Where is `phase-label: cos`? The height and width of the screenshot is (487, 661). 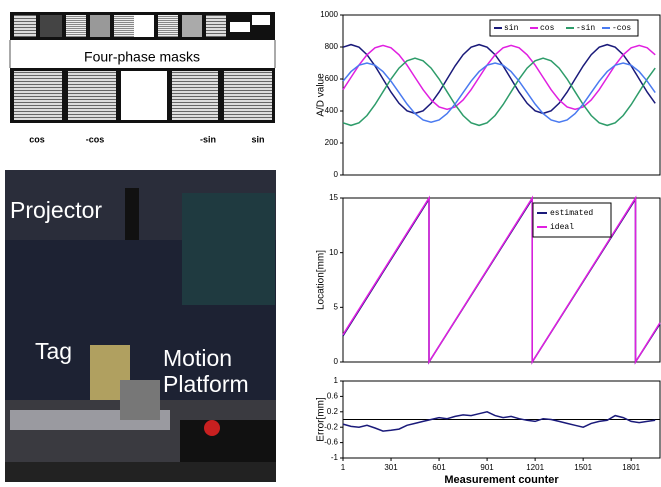 phase-label: cos is located at coordinates (37, 139).